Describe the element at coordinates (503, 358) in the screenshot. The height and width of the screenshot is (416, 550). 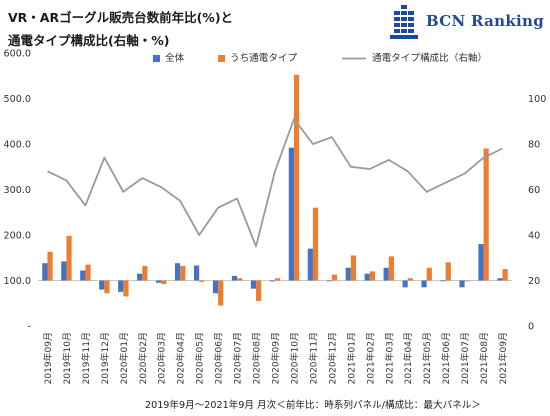
I see `x-tick-label: 2021年09月` at that location.